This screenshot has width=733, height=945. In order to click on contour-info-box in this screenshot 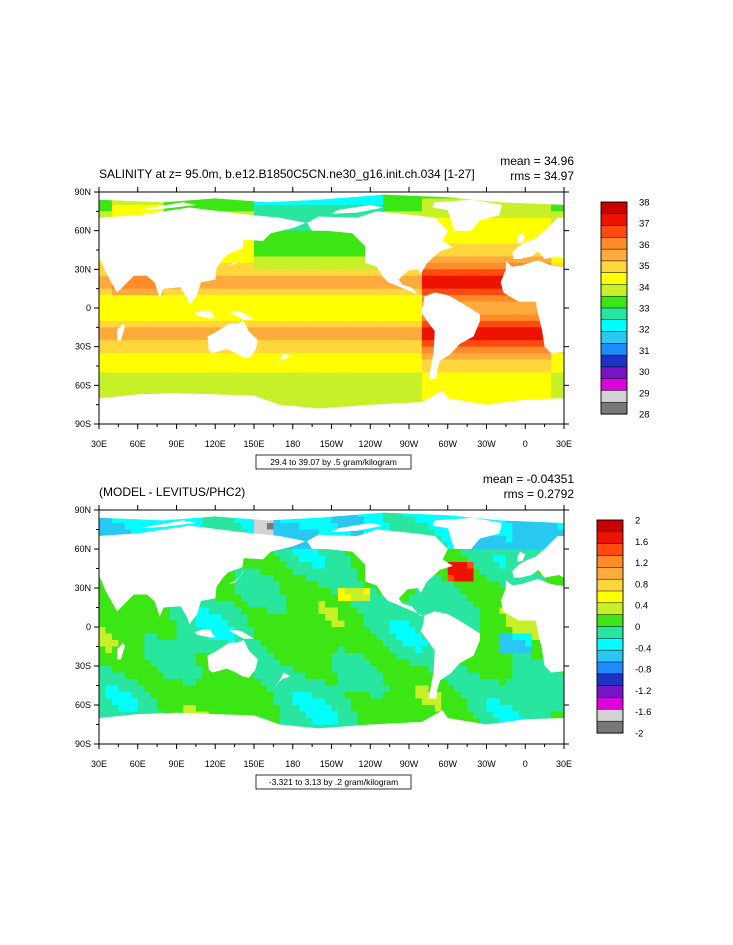, I will do `click(333, 462)`.